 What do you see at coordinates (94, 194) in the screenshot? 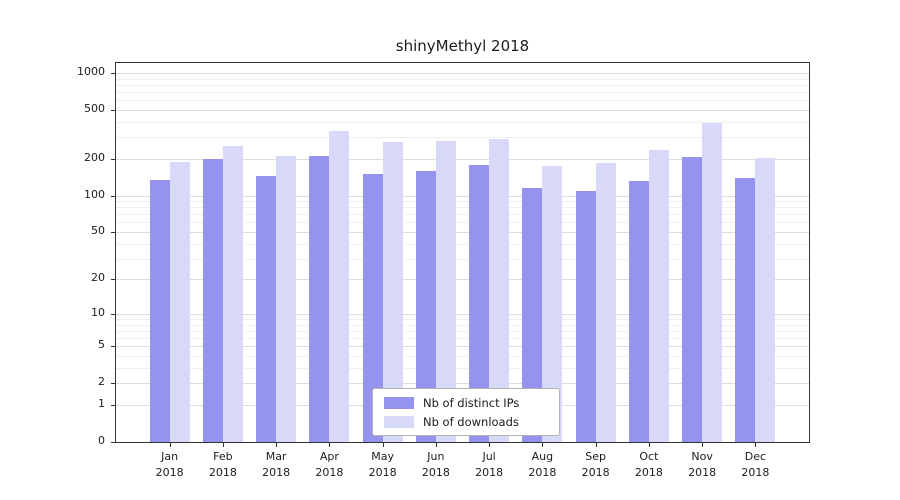
I see `y-tick-label: 100` at bounding box center [94, 194].